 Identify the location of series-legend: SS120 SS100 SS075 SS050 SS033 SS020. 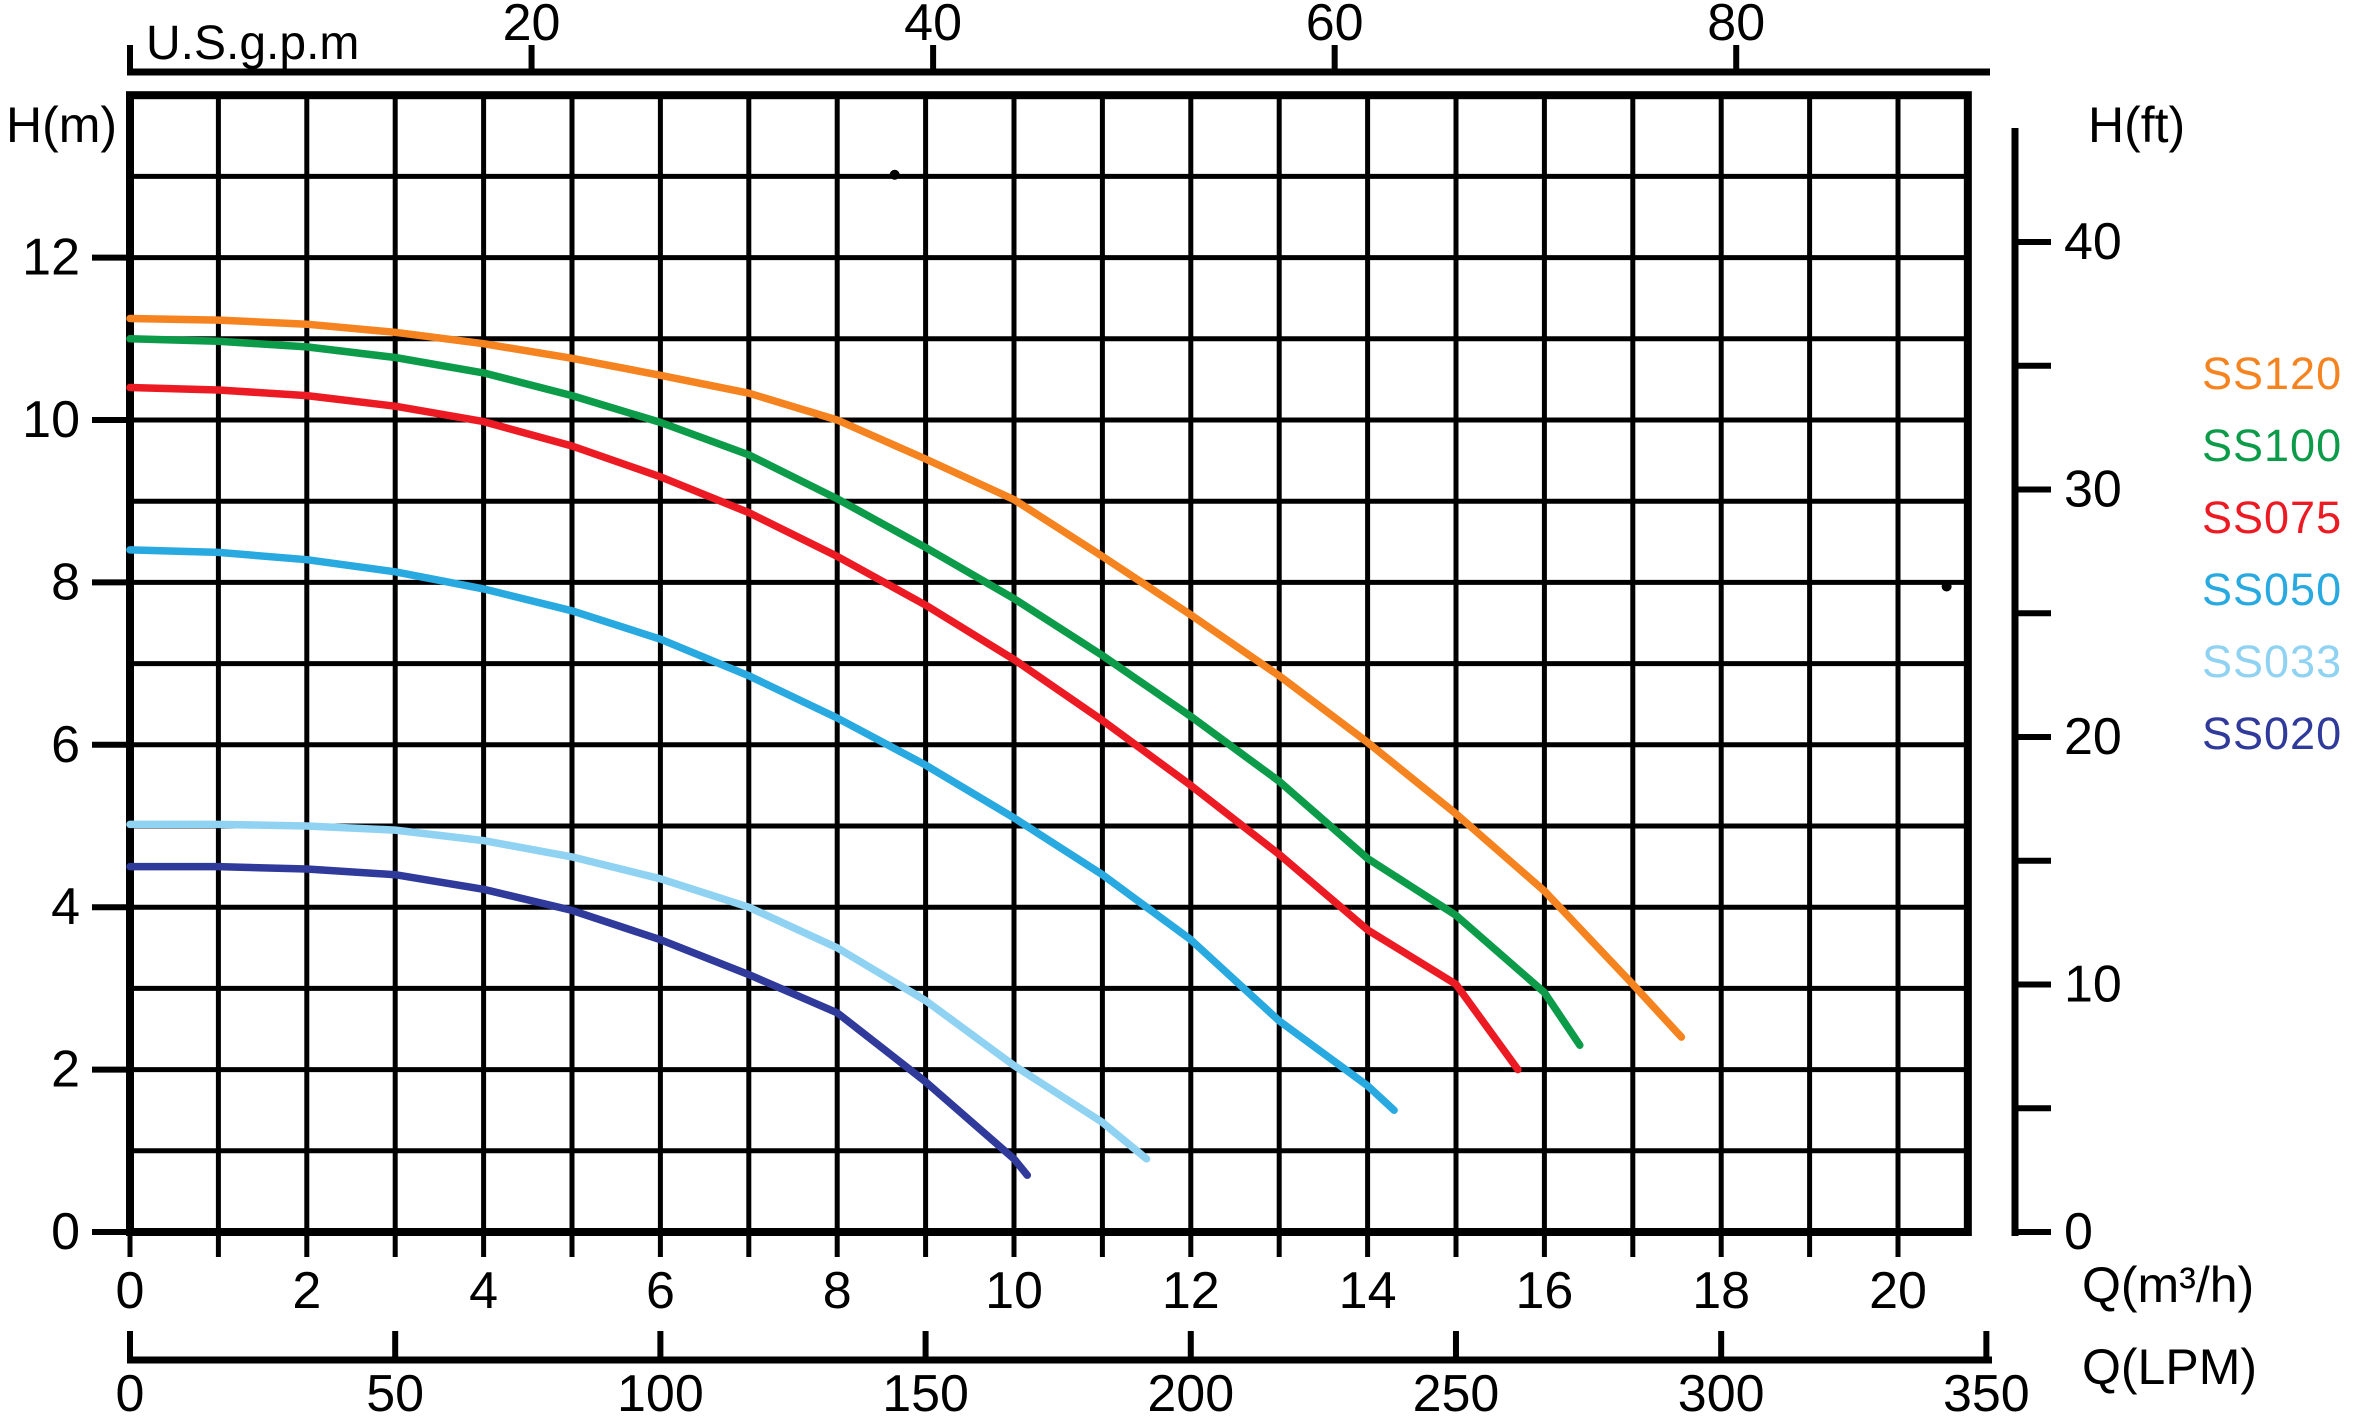
(2272, 554).